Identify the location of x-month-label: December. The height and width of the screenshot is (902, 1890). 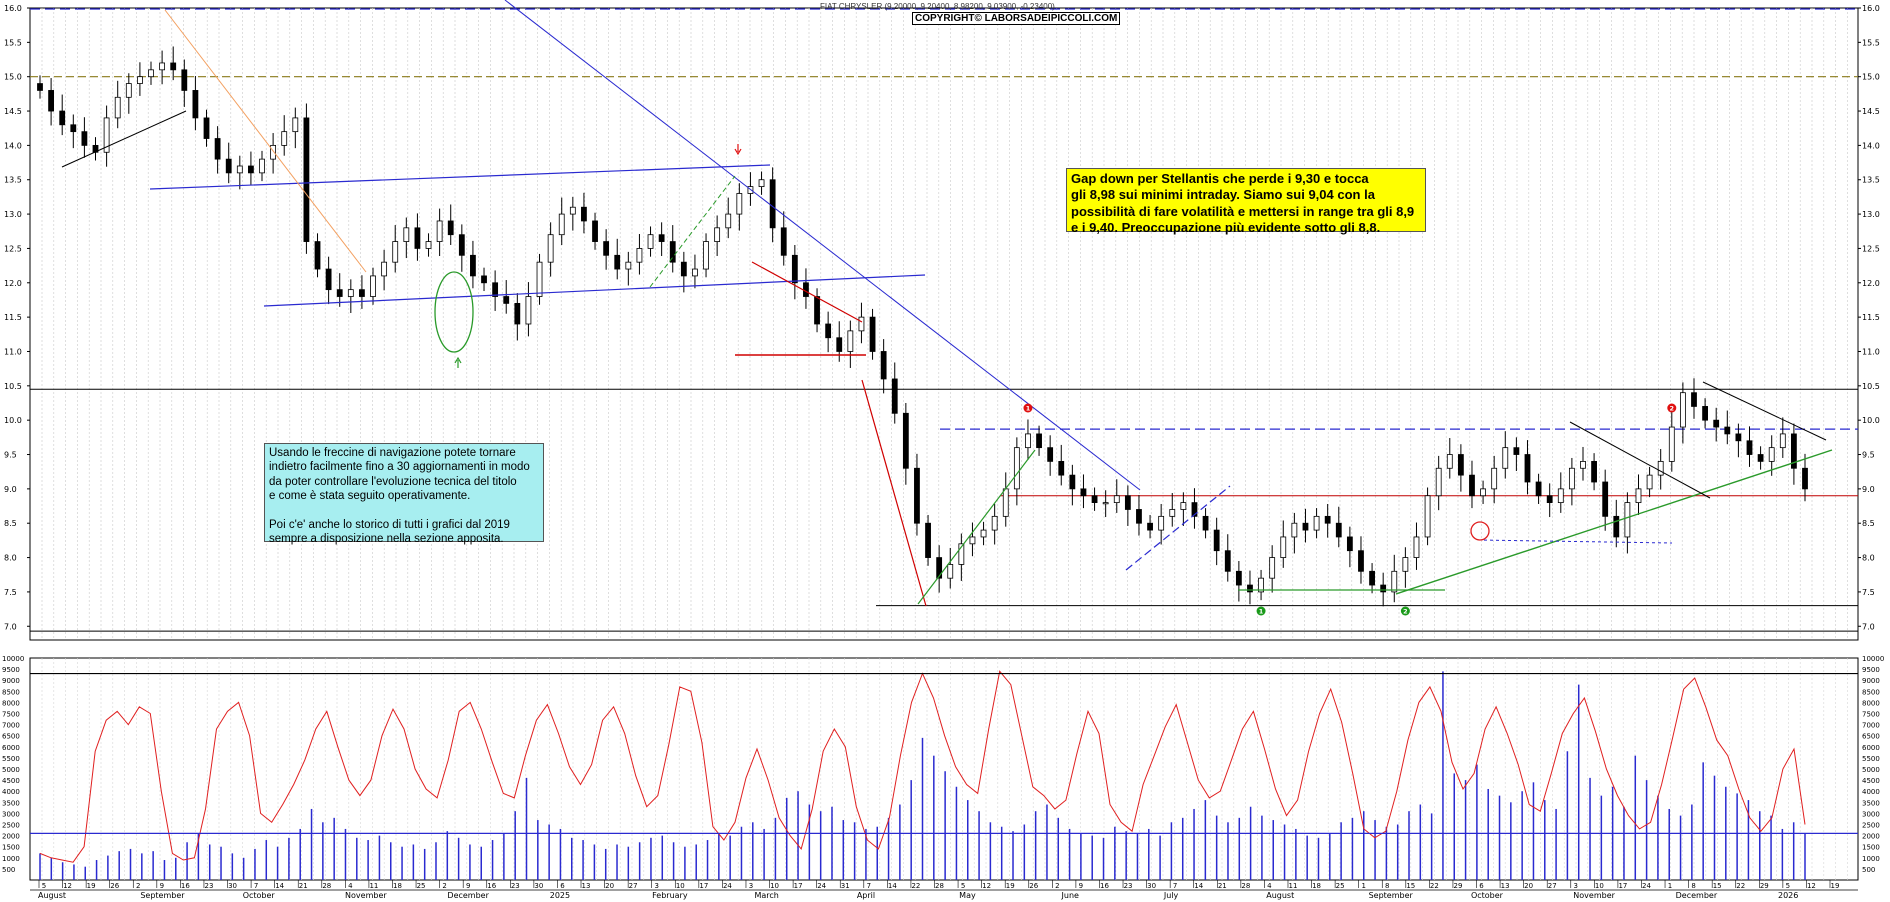
(1697, 895).